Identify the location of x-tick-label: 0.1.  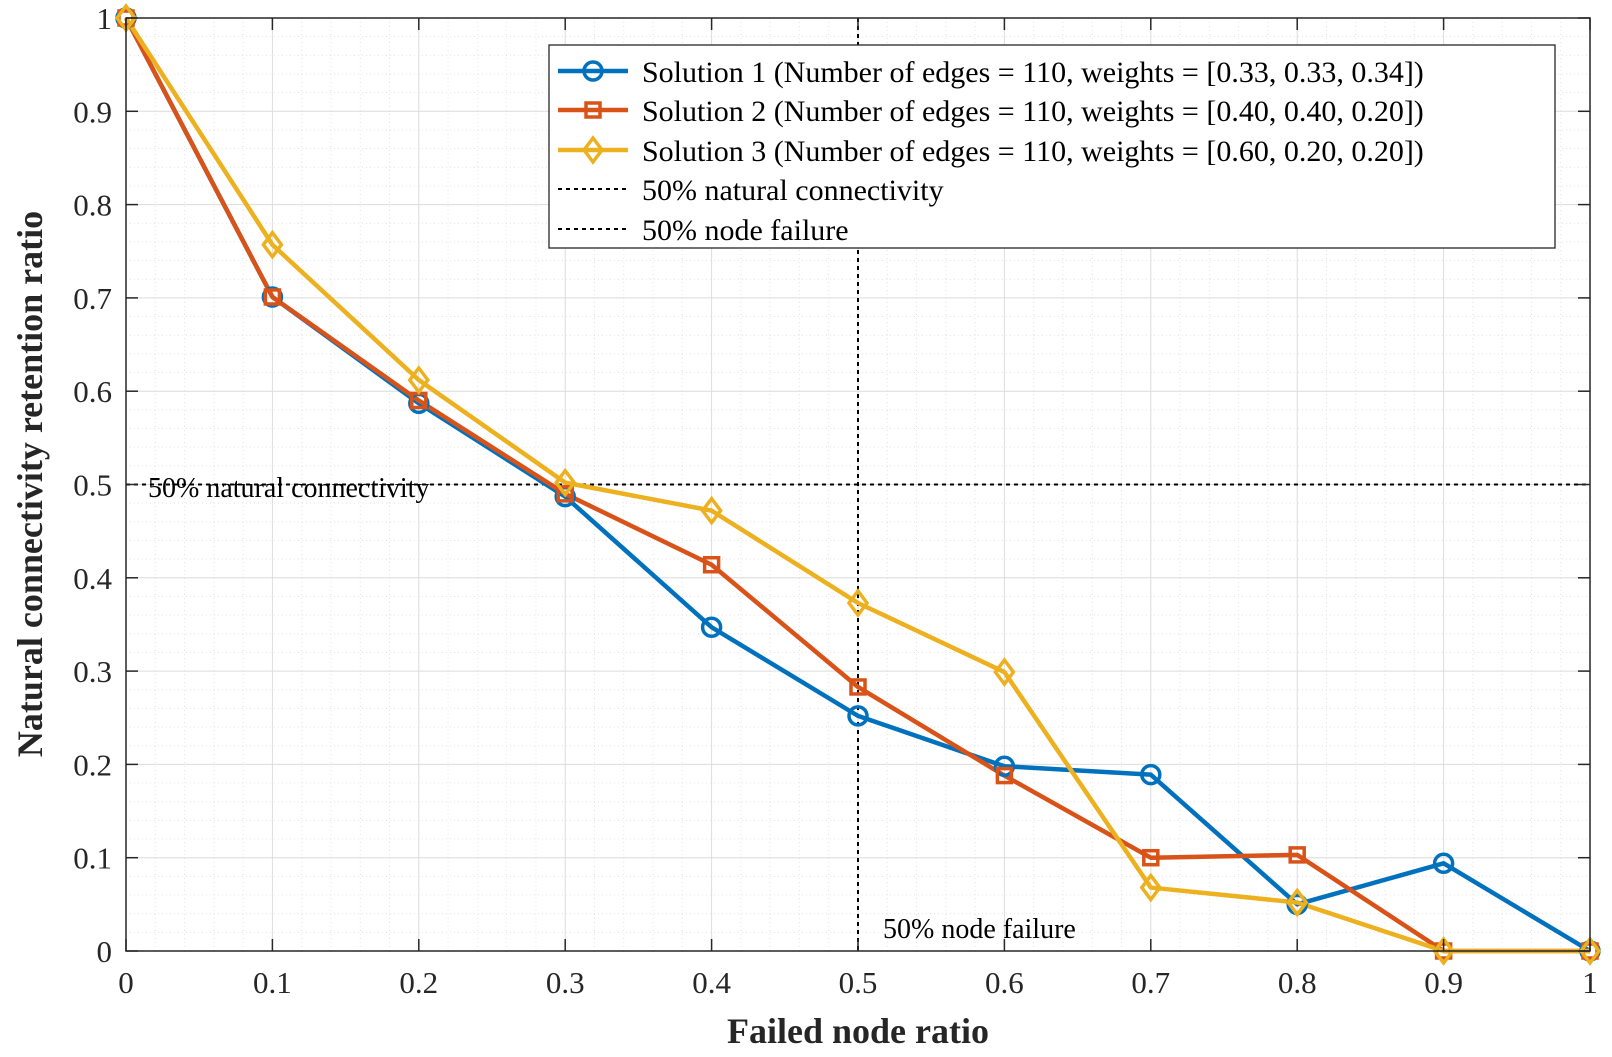
(272, 982).